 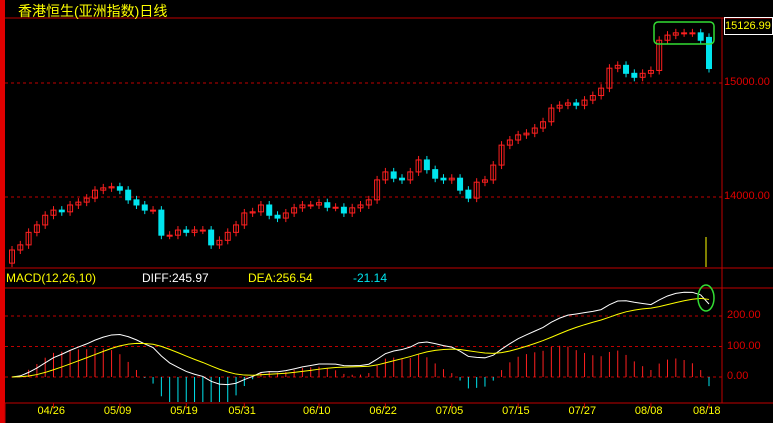 What do you see at coordinates (242, 411) in the screenshot?
I see `x-axis-label: 05/31` at bounding box center [242, 411].